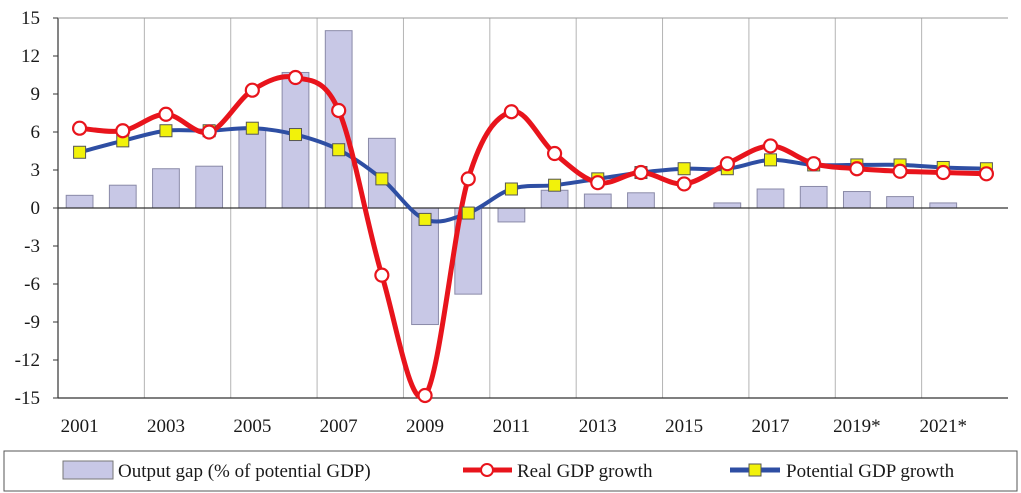 This screenshot has height=493, width=1021. Describe the element at coordinates (585, 471) in the screenshot. I see `legend-label-real-gdp: Real GDP growth` at that location.